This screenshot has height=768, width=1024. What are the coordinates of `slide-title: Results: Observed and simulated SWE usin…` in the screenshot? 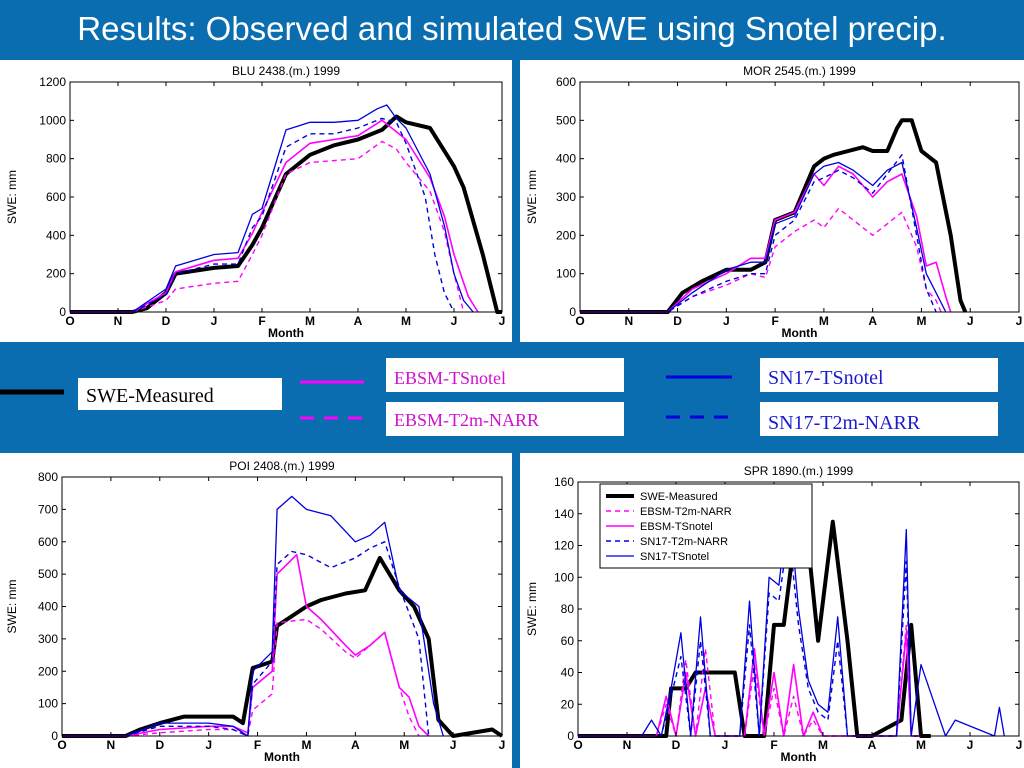 It's located at (512, 28).